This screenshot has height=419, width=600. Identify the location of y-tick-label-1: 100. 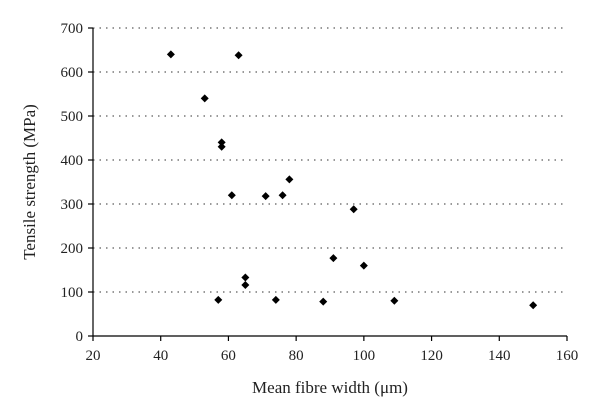
(72, 293).